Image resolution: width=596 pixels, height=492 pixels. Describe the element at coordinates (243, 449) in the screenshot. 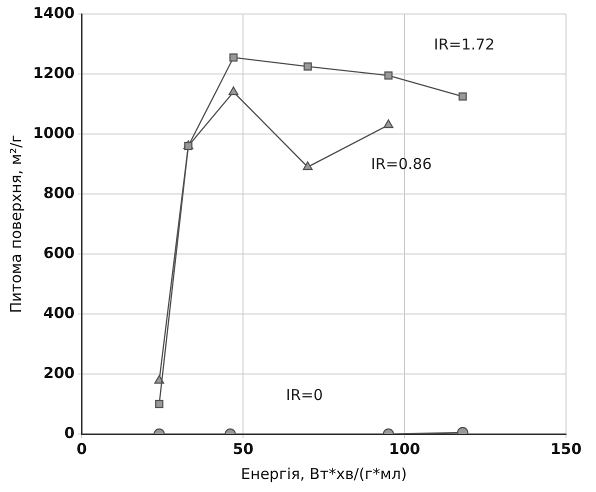

I see `x-tick-label: 50` at that location.